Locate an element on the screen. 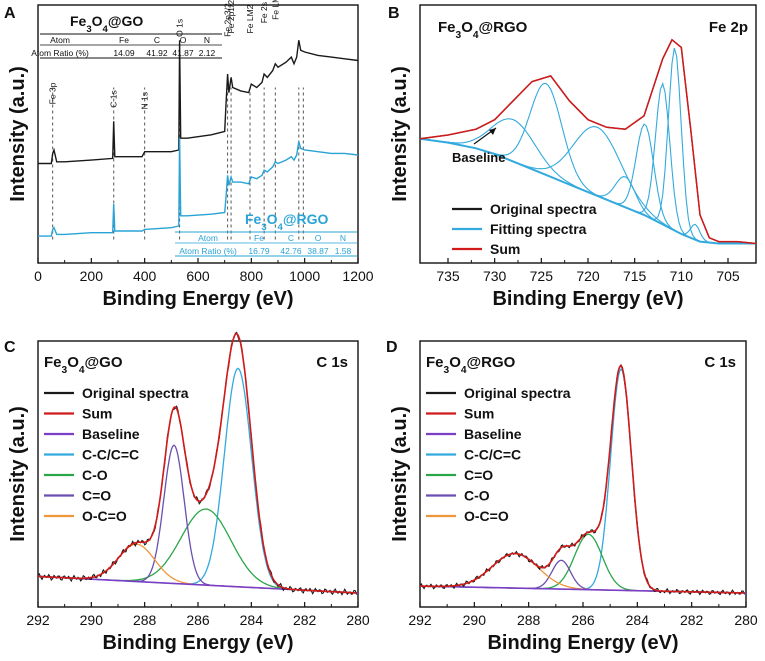 The height and width of the screenshot is (661, 765). panel-B-title: Fe3O4@RGO is located at coordinates (483, 30).